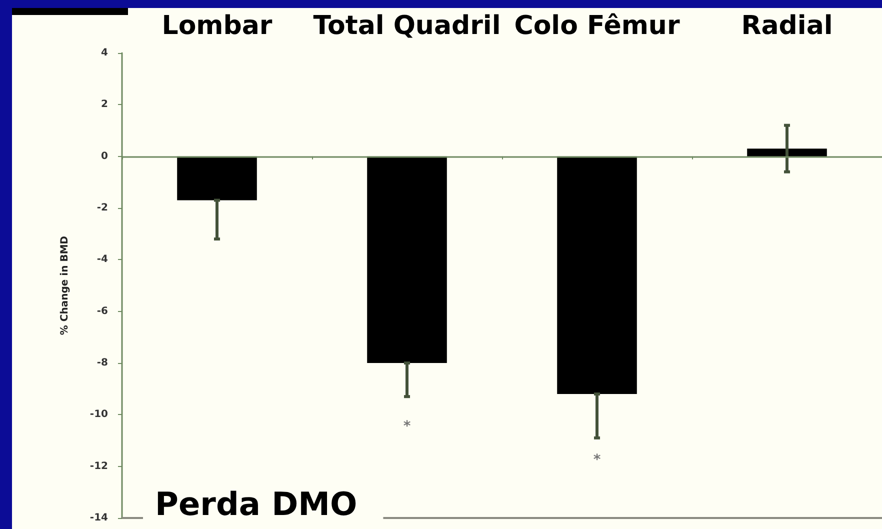 Image resolution: width=882 pixels, height=529 pixels. What do you see at coordinates (65, 286) in the screenshot?
I see `y-axis-title: % Change in BMD` at bounding box center [65, 286].